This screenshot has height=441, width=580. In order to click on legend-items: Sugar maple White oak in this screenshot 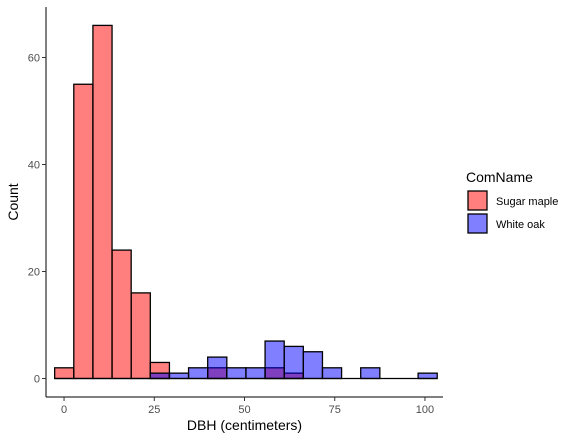, I will do `click(512, 212)`.